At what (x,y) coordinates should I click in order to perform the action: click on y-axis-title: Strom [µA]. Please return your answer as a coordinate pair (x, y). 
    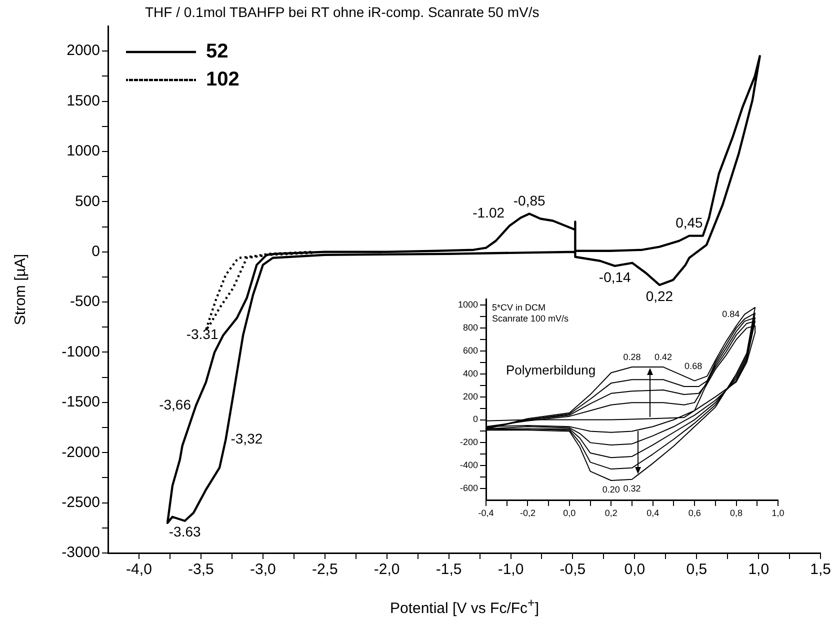
    Looking at the image, I should click on (21, 290).